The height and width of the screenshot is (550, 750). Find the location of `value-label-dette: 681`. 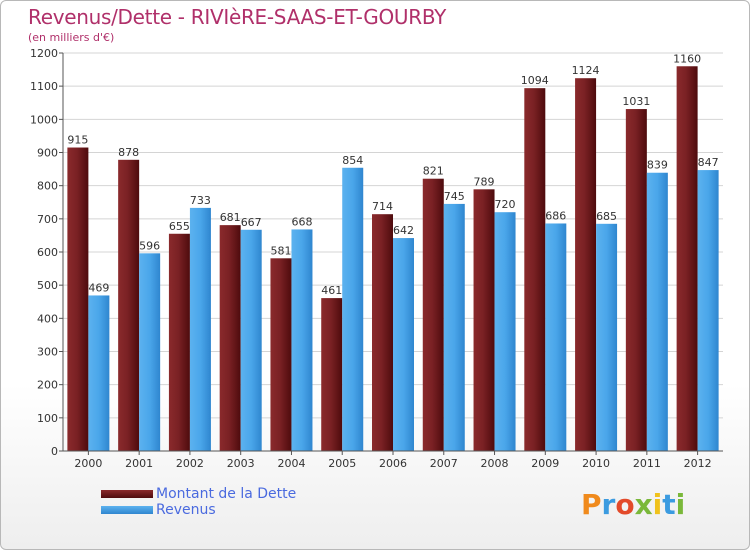

value-label-dette: 681 is located at coordinates (230, 217).